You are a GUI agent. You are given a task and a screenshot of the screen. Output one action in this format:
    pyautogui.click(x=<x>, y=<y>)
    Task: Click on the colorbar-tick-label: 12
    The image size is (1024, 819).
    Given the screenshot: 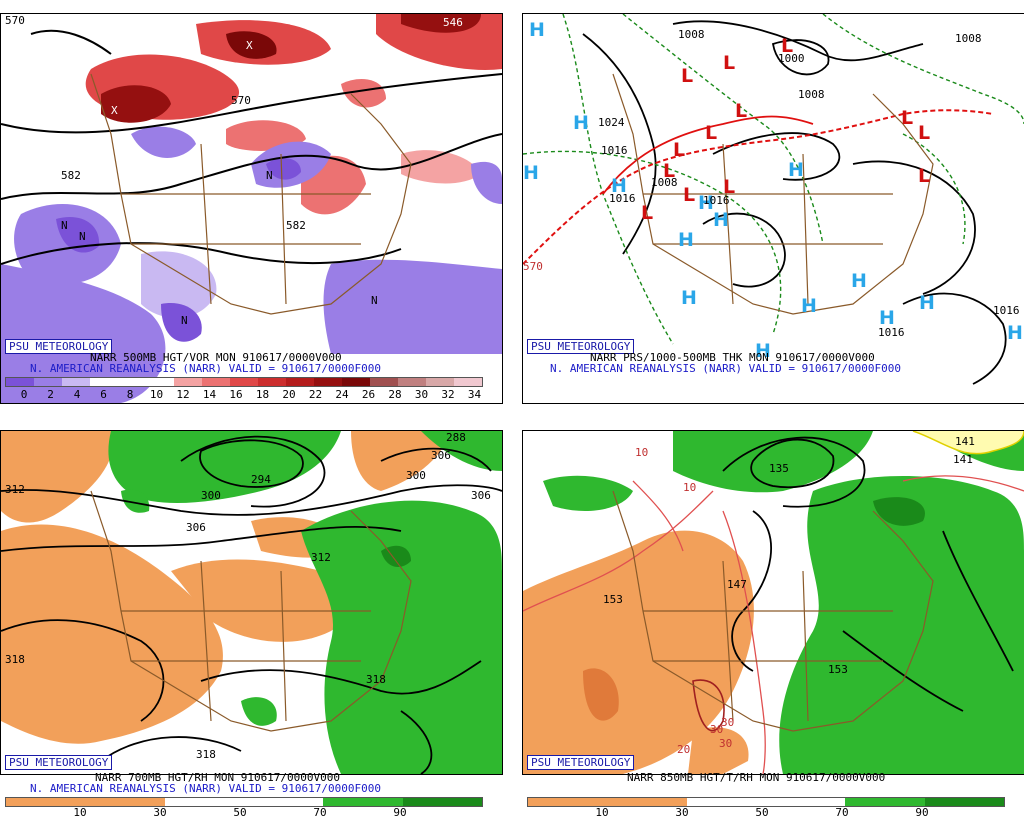 What is the action you would take?
    pyautogui.click(x=183, y=394)
    